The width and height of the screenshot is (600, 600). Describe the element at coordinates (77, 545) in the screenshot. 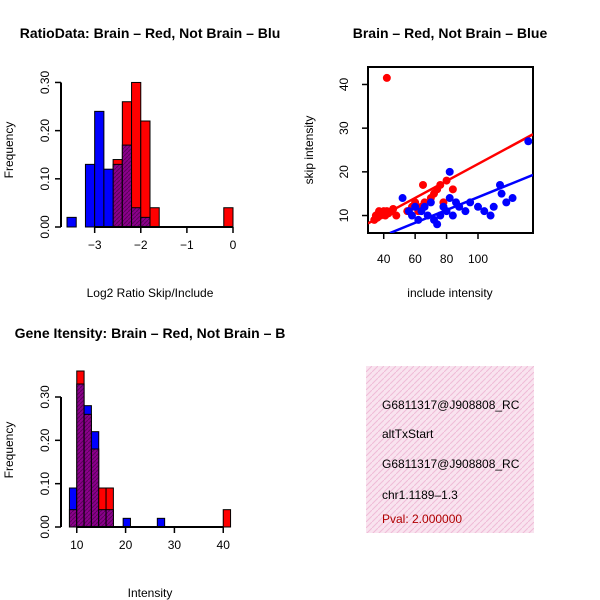

I see `x-tick-label: 10` at that location.